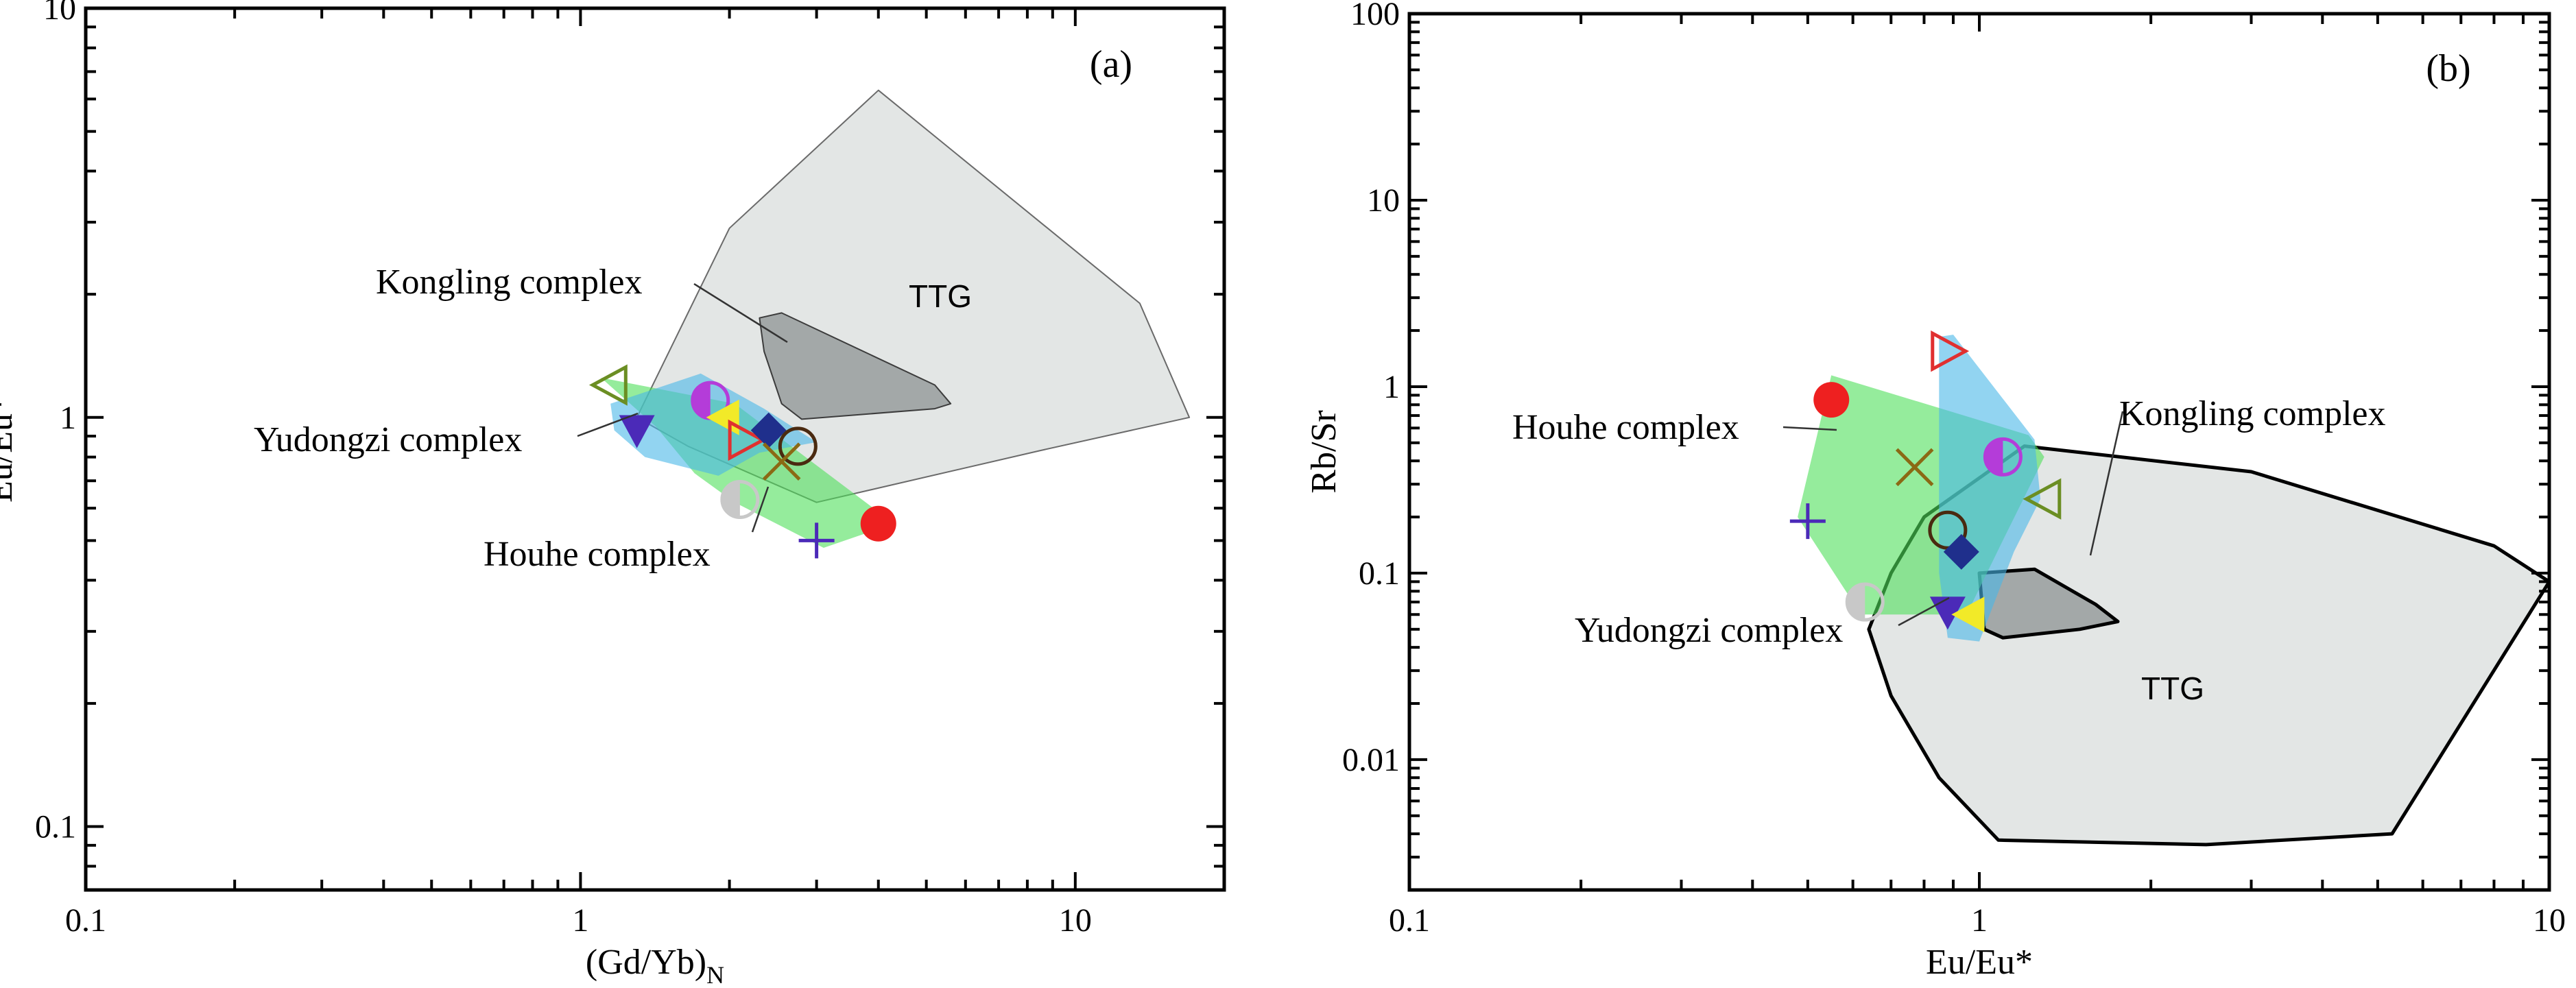  What do you see at coordinates (1994, 457) in the screenshot?
I see `data-point-4-fill` at bounding box center [1994, 457].